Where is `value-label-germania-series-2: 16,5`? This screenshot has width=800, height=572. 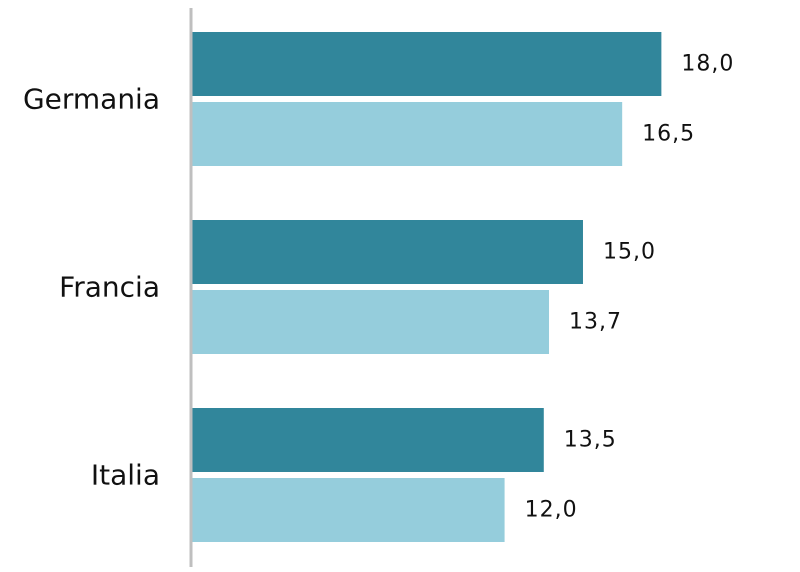 value-label-germania-series-2: 16,5 is located at coordinates (668, 134).